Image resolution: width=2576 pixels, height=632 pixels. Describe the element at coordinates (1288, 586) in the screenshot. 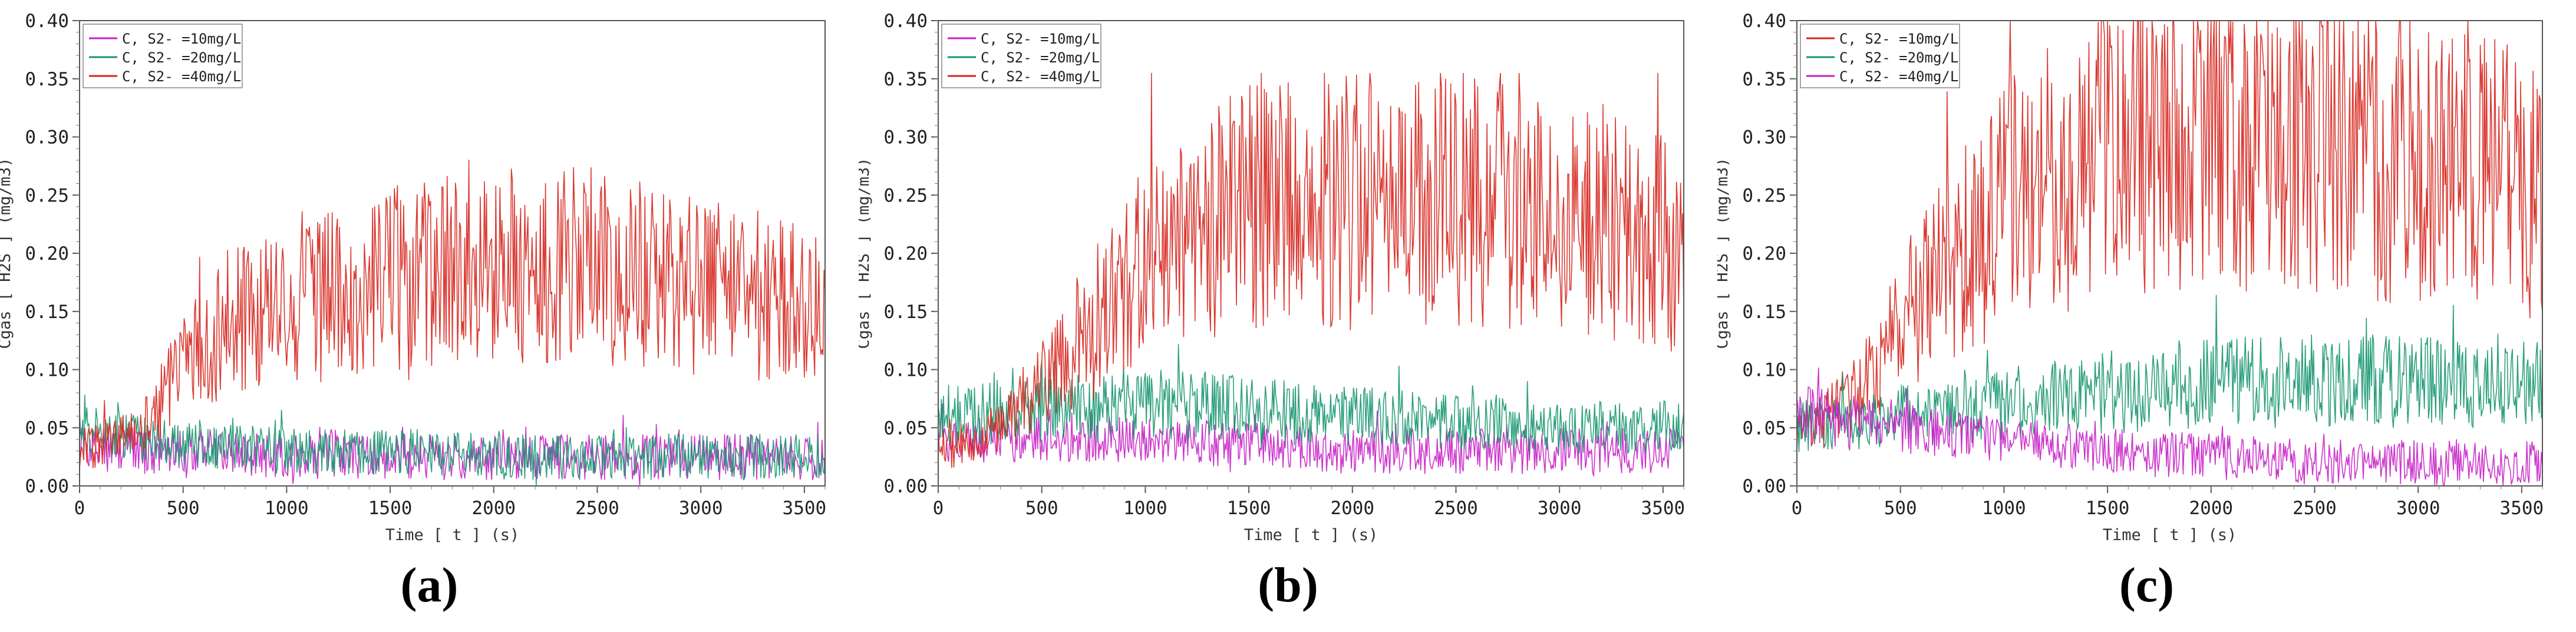

I see `panel-caption-b: (b)` at that location.